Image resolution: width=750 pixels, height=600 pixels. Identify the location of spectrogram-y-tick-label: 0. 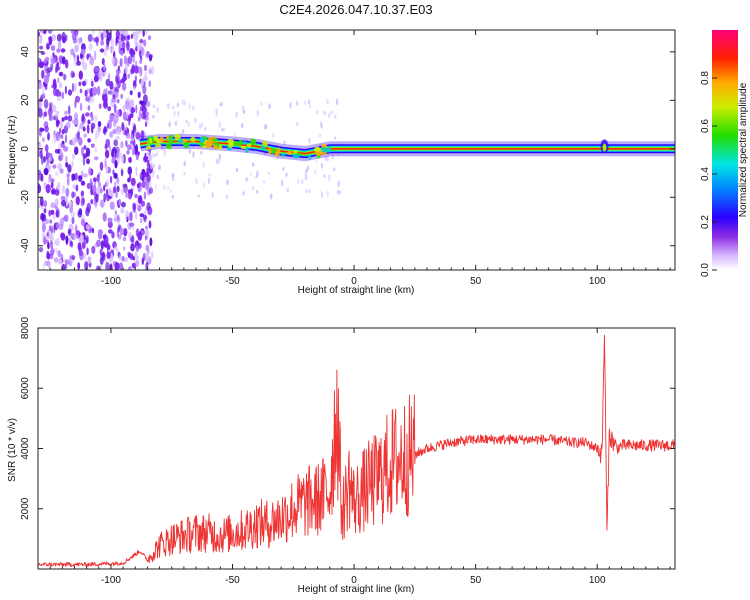
(25, 149).